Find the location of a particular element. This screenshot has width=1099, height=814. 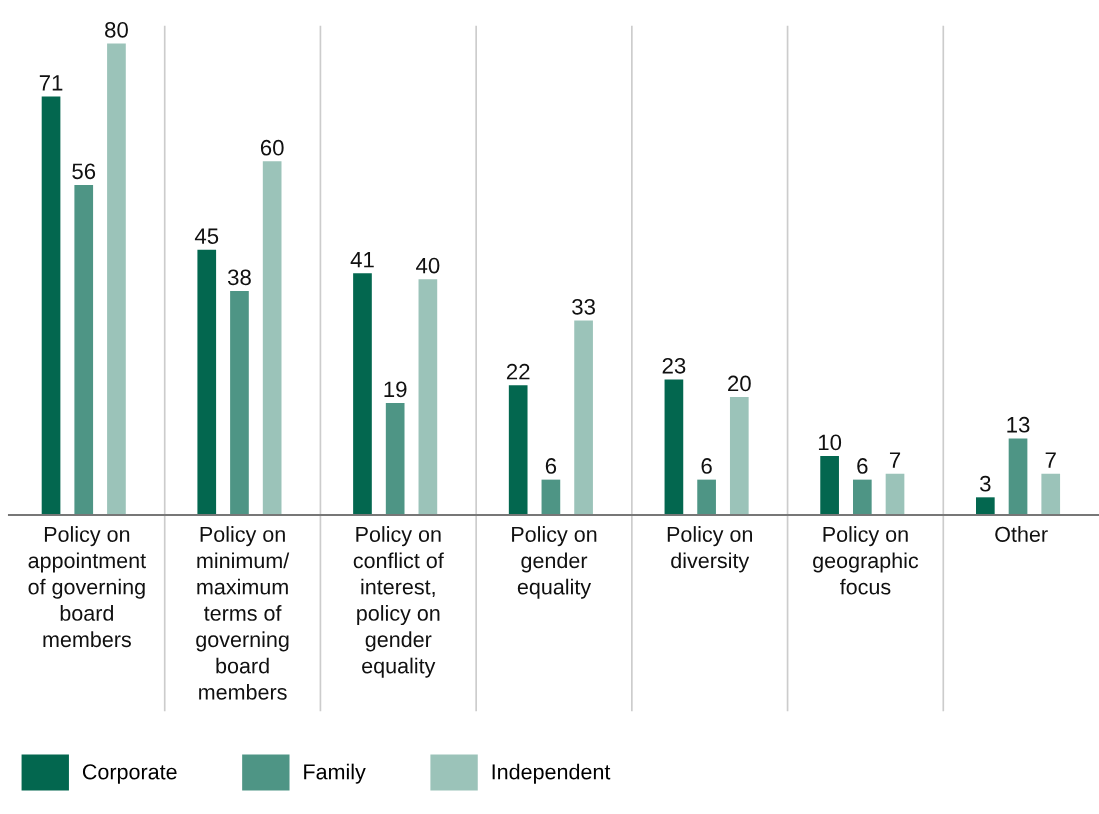

data-label: 41 is located at coordinates (362, 260).